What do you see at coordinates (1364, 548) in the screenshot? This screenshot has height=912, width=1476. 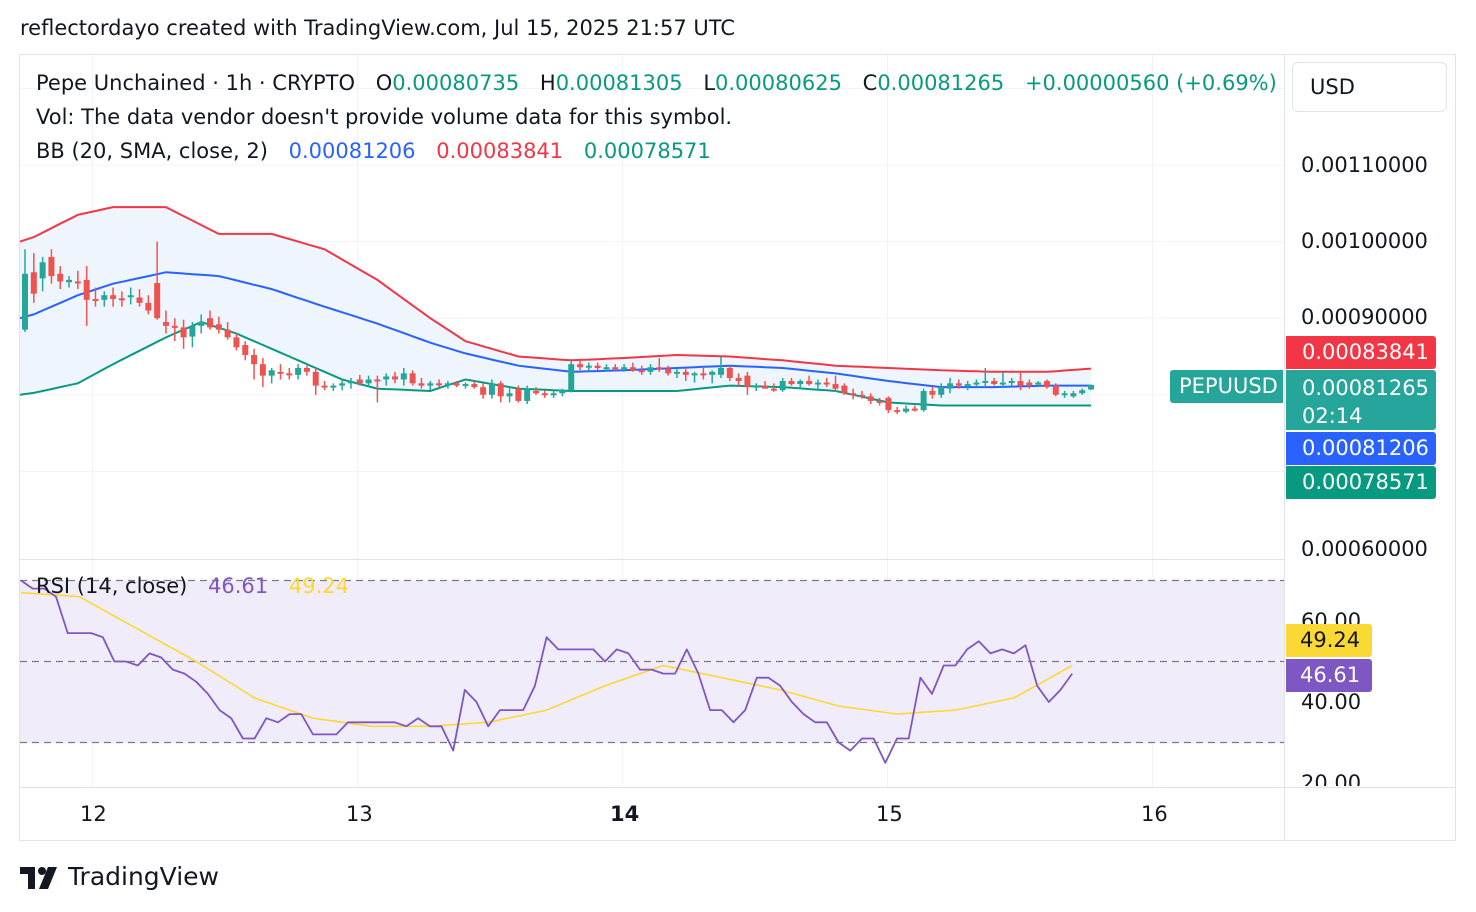 I see `price-tick: 0.00060000` at bounding box center [1364, 548].